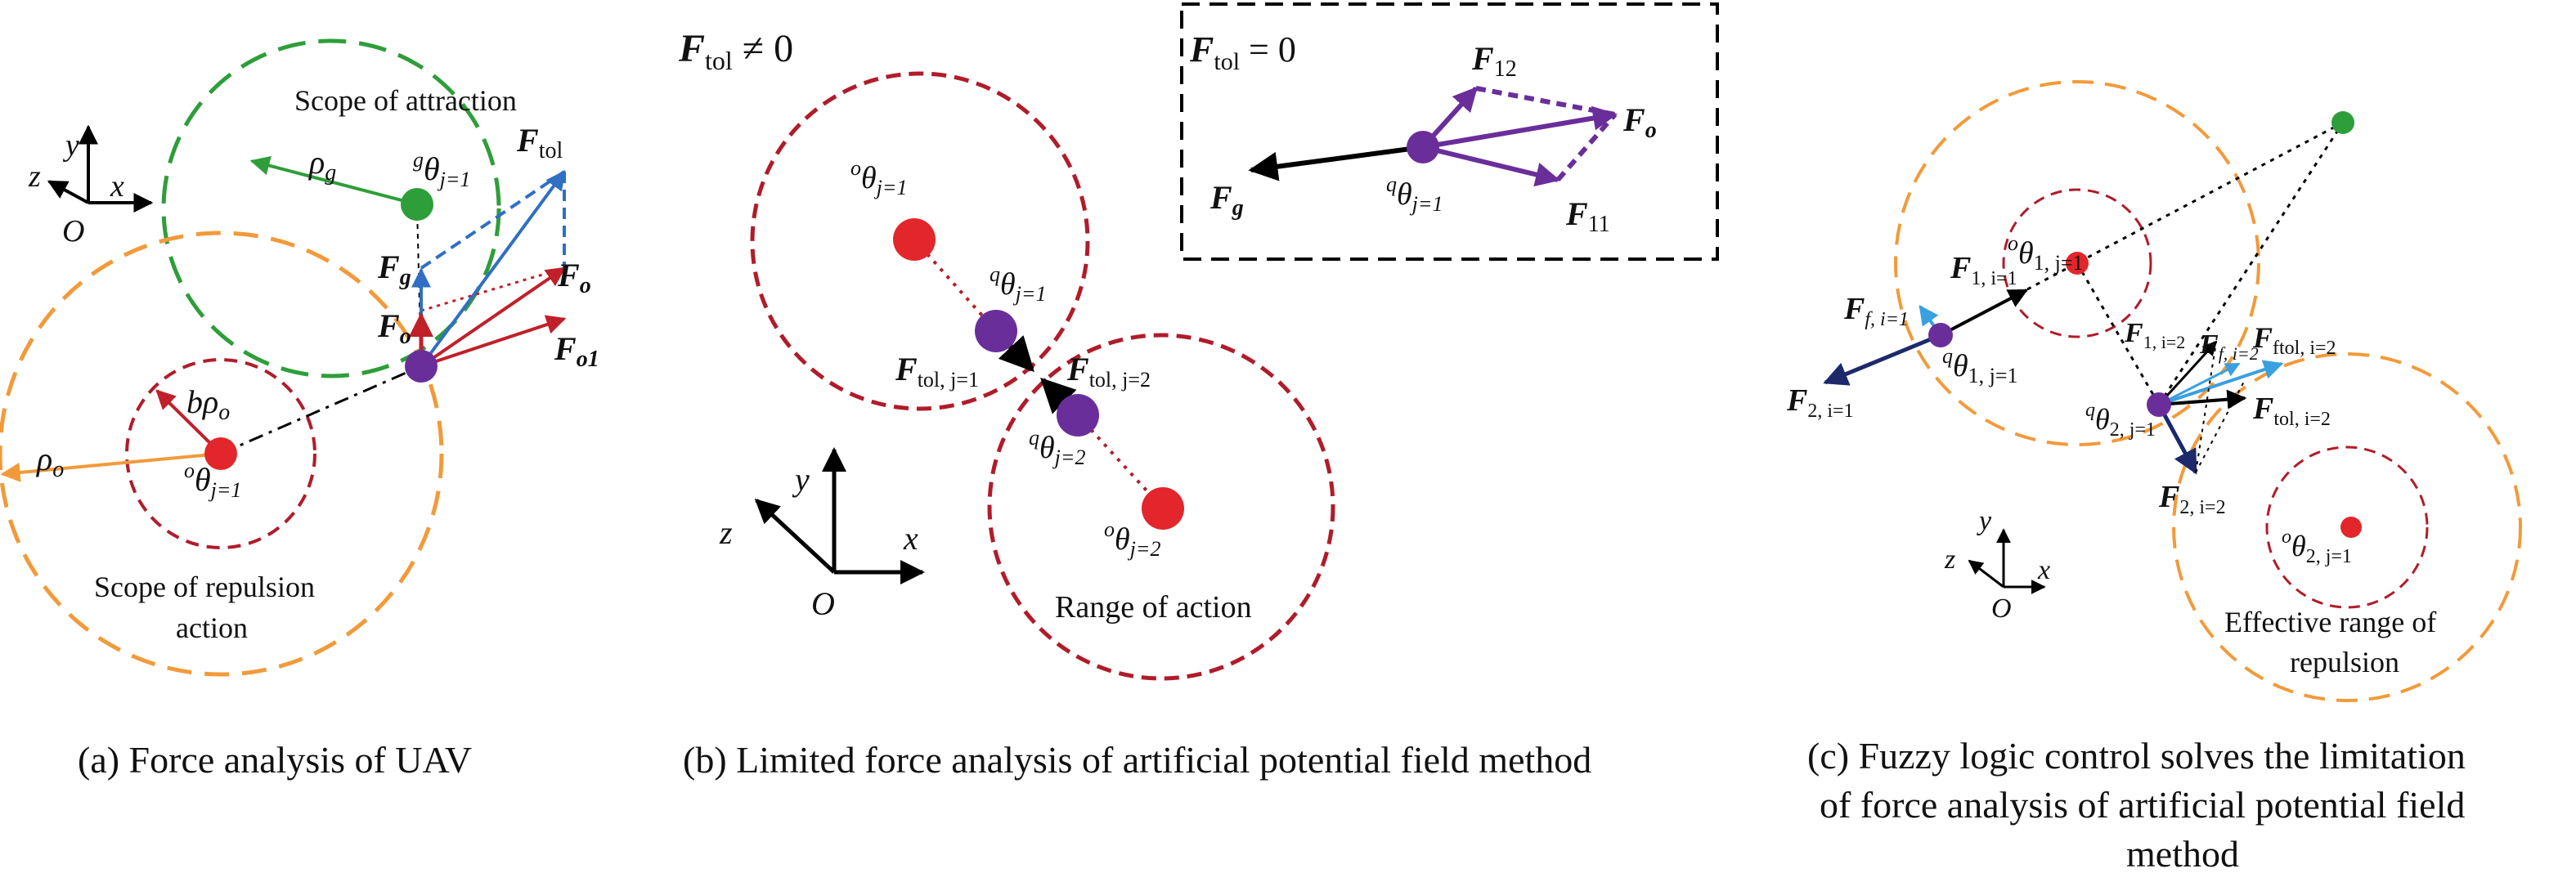  What do you see at coordinates (101, 168) in the screenshot?
I see `axes-a` at bounding box center [101, 168].